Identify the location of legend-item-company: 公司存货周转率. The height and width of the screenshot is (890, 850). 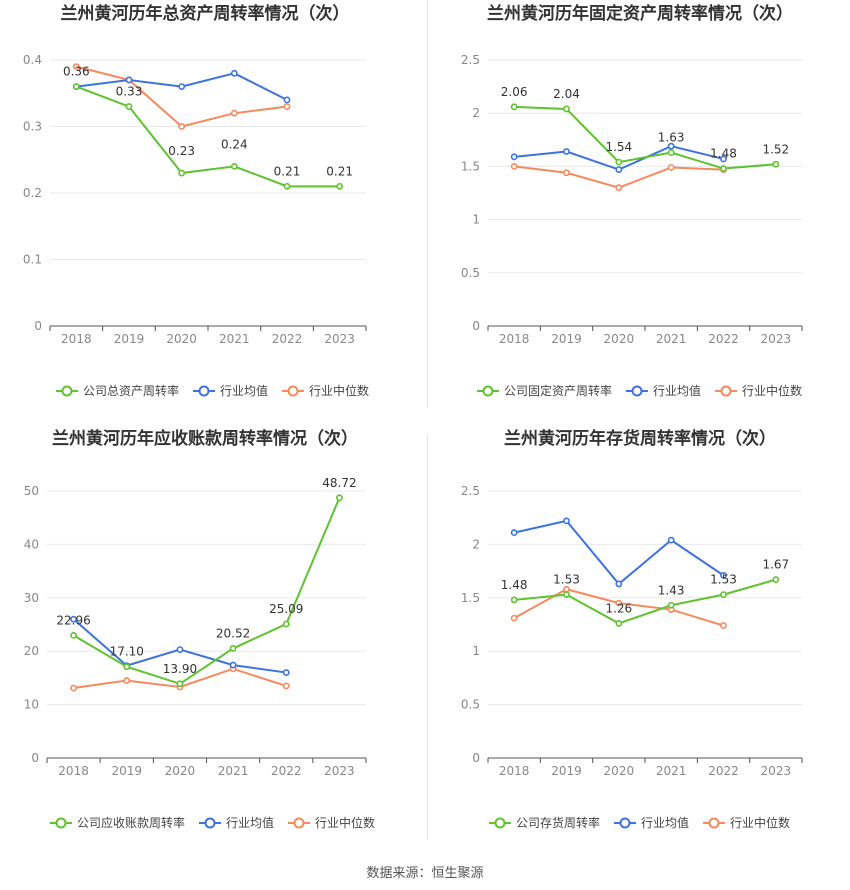
(544, 822).